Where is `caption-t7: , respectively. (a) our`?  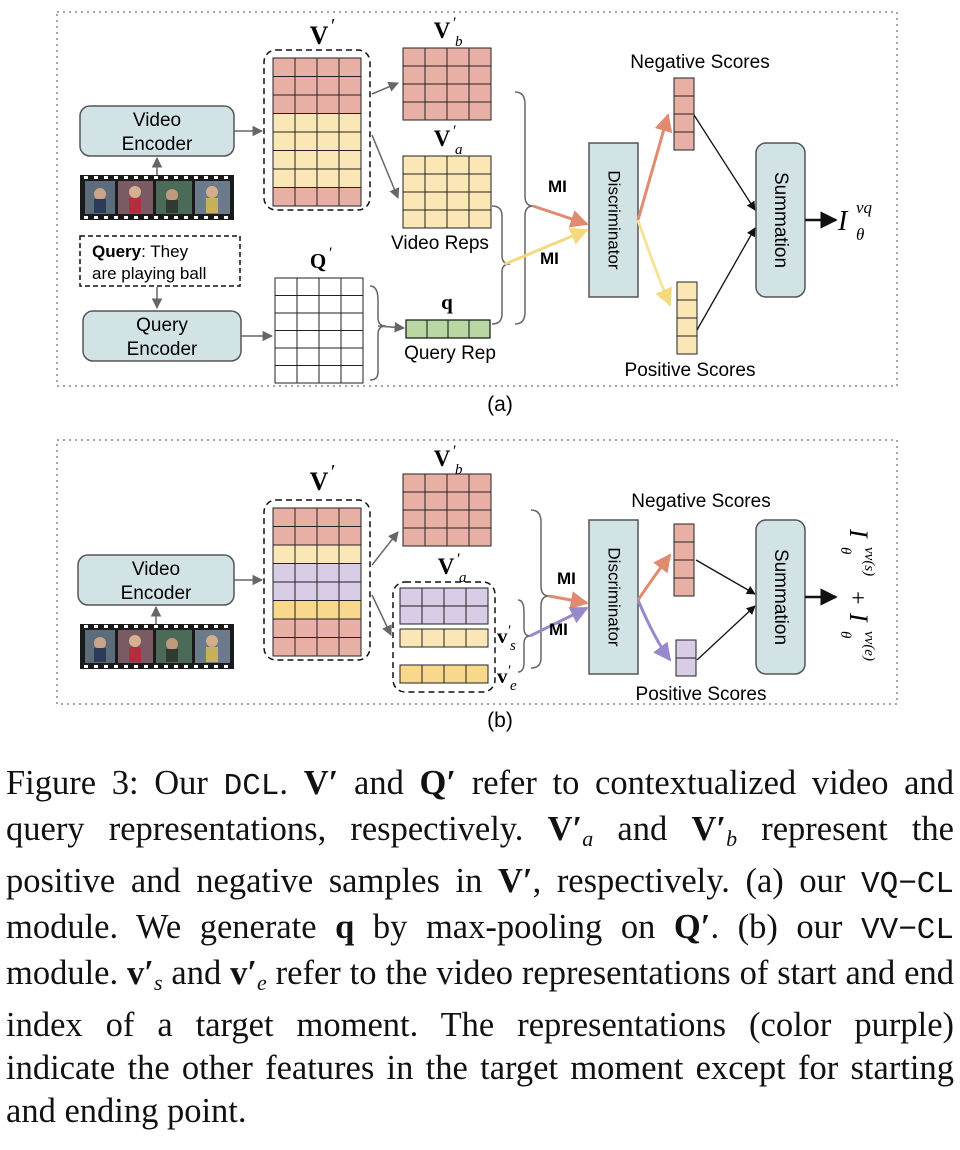
caption-t7: , respectively. (a) our is located at coordinates (696, 881).